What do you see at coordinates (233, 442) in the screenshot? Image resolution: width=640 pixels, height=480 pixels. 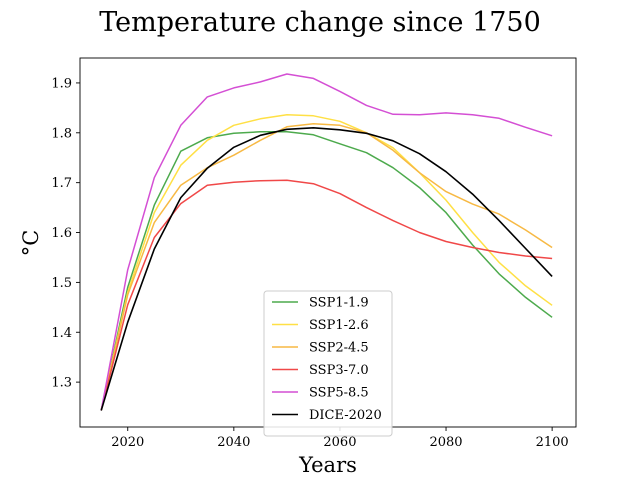 I see `x-tick-label: 2040` at bounding box center [233, 442].